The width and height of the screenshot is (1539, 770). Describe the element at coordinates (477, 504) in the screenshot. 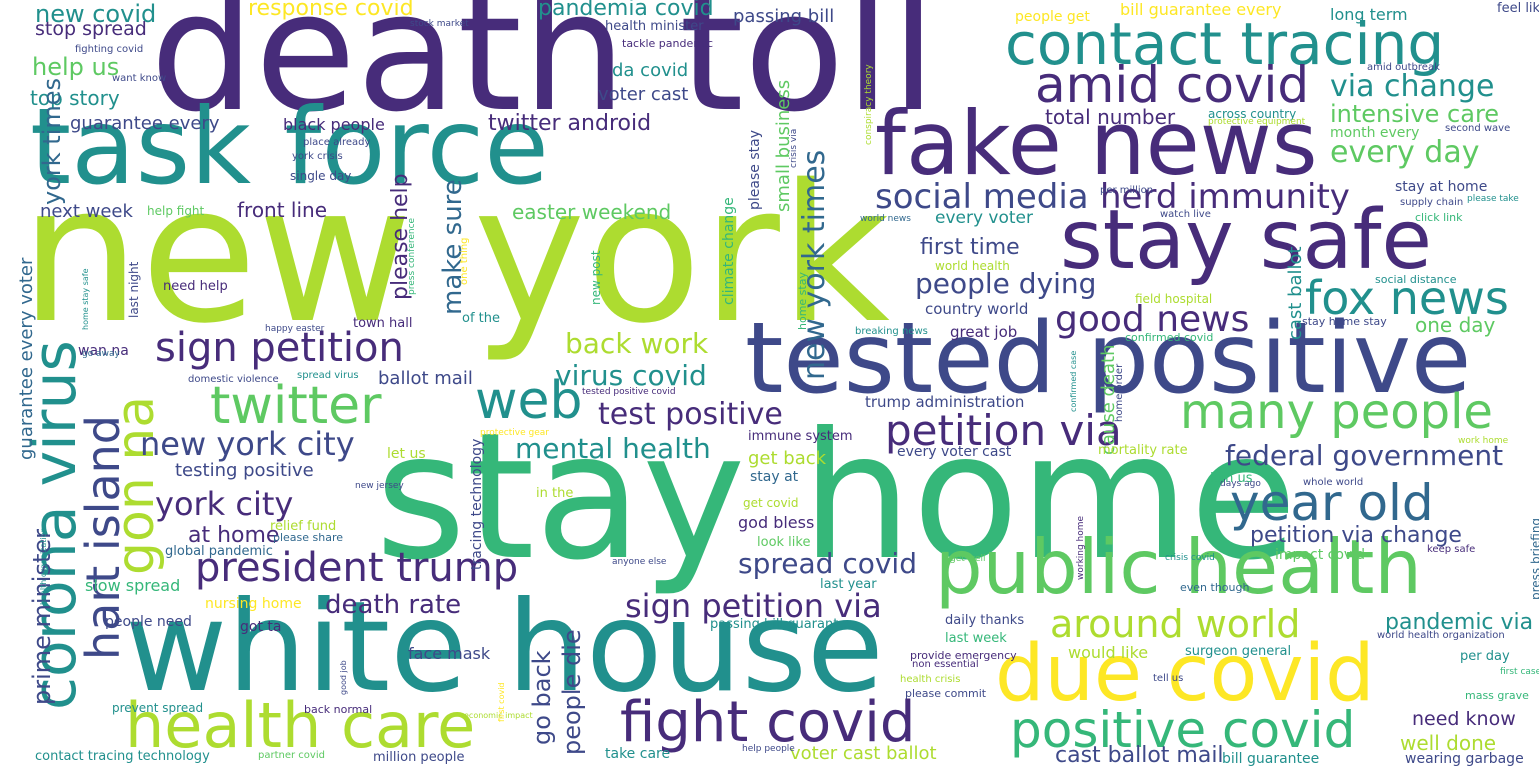

I see `word-tracing-technology: tracing technology` at that location.